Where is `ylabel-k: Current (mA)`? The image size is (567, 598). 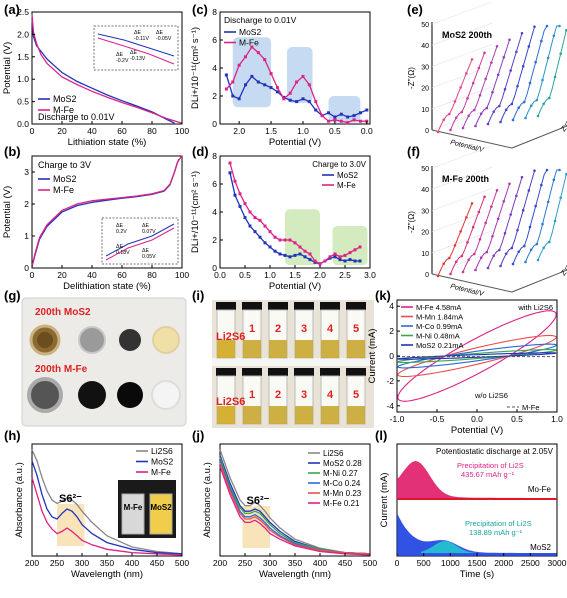 ylabel-k: Current (mA) is located at coordinates (372, 356).